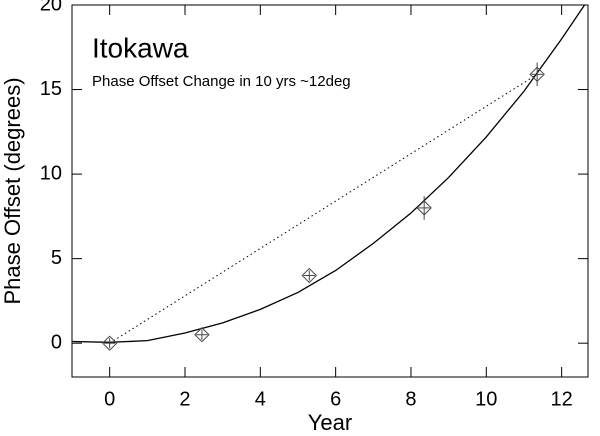 The image size is (600, 436). Describe the element at coordinates (260, 399) in the screenshot. I see `x-tick-label: 4` at that location.